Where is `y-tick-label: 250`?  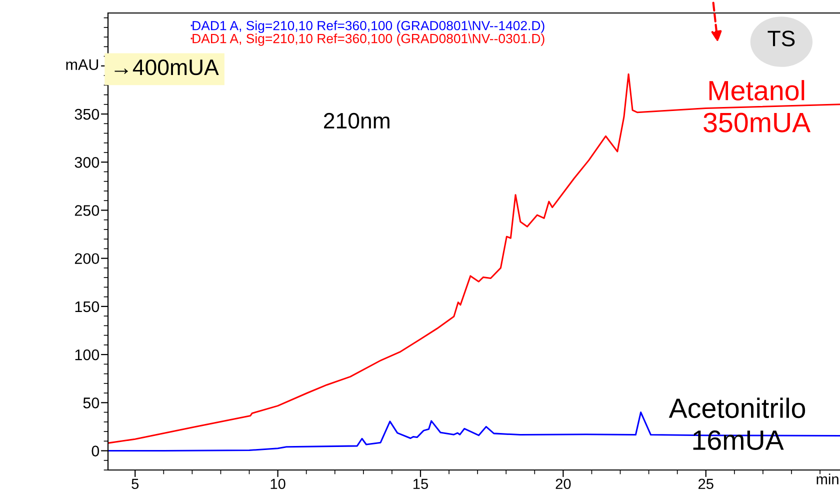
y-tick-label: 250 is located at coordinates (87, 210).